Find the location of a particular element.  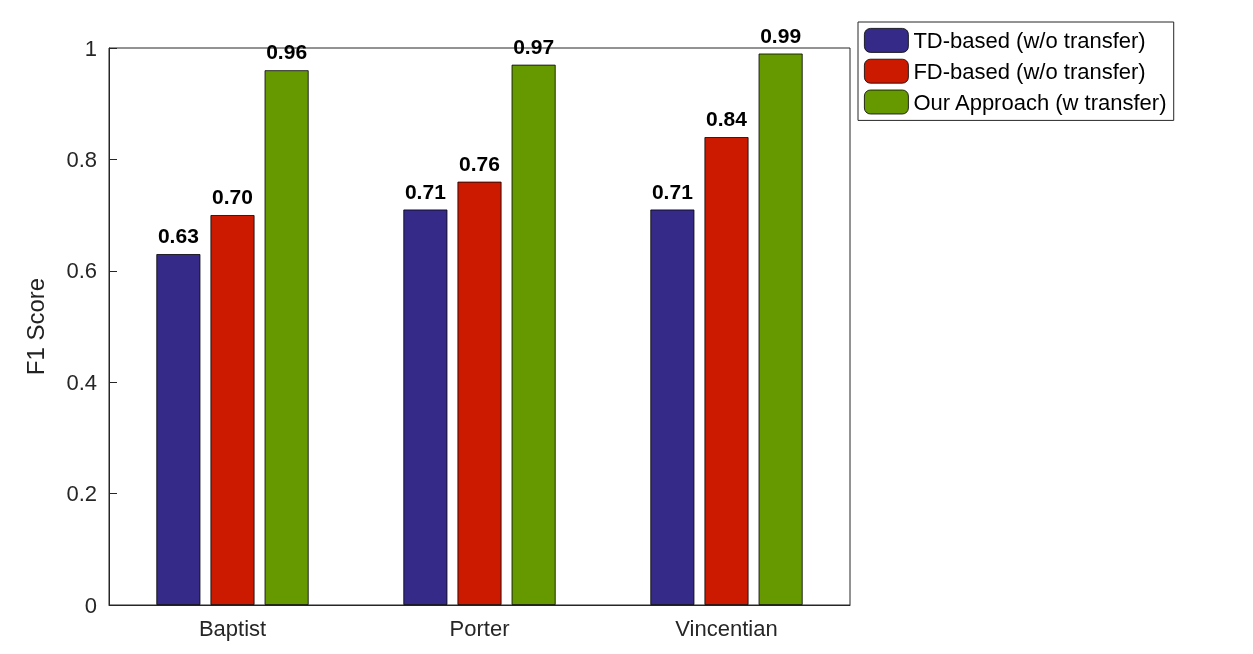

x-tick-label: Porter is located at coordinates (479, 628).